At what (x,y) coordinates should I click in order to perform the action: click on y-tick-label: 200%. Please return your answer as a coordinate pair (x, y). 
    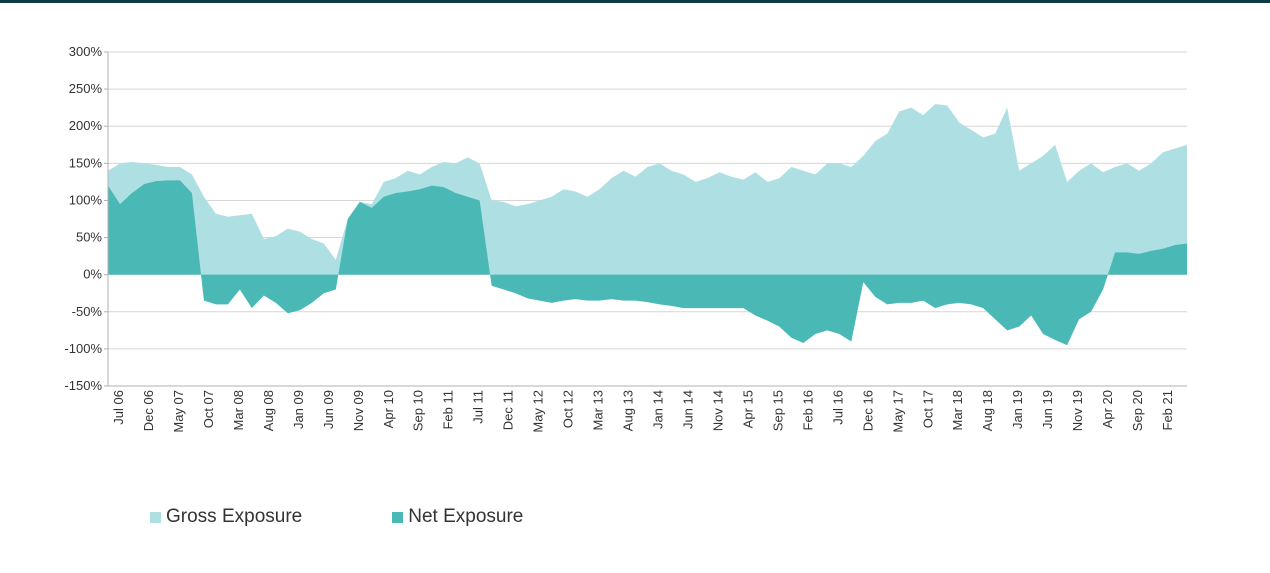
    Looking at the image, I should click on (86, 125).